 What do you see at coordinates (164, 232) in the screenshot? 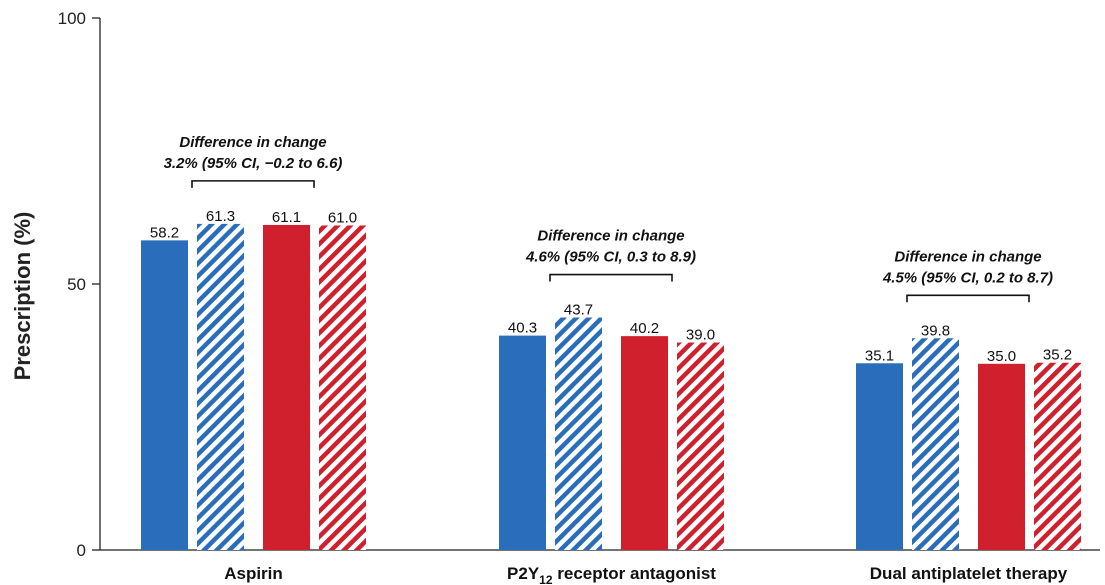
I see `bar-value-label: 58.2` at bounding box center [164, 232].